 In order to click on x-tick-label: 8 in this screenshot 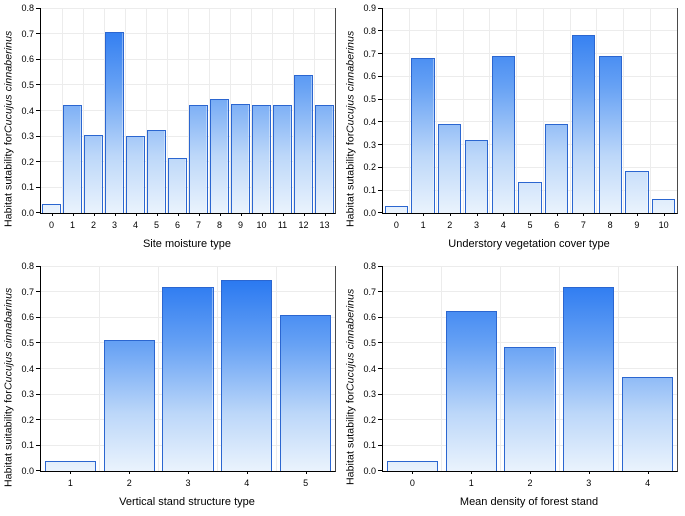, I will do `click(610, 225)`.